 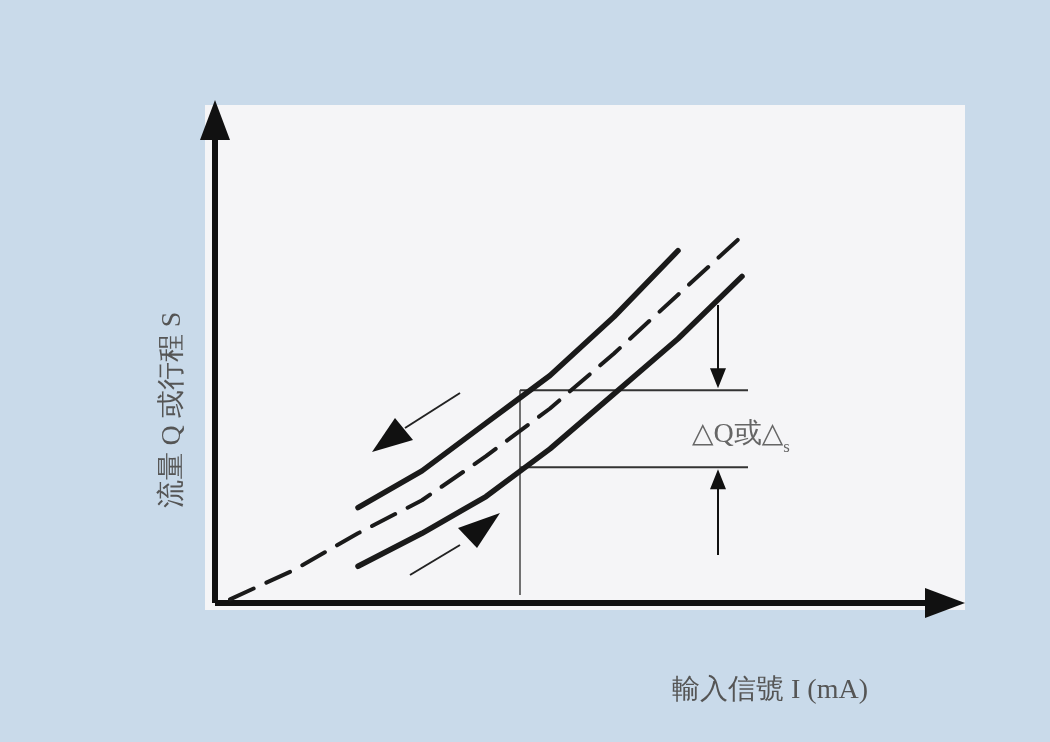 What do you see at coordinates (170, 410) in the screenshot?
I see `y-axis-title: 流量 Q 或行程 S` at bounding box center [170, 410].